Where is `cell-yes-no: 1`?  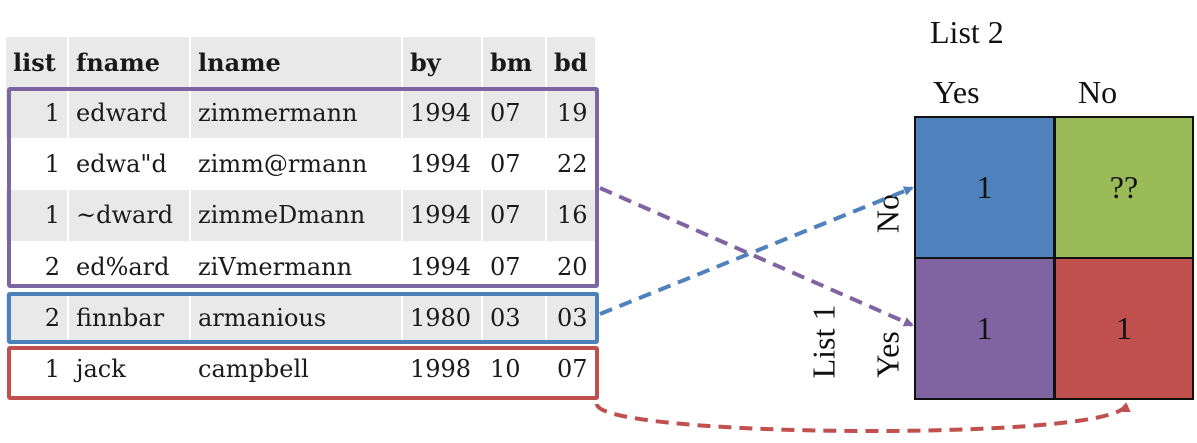
cell-yes-no: 1 is located at coordinates (1124, 328).